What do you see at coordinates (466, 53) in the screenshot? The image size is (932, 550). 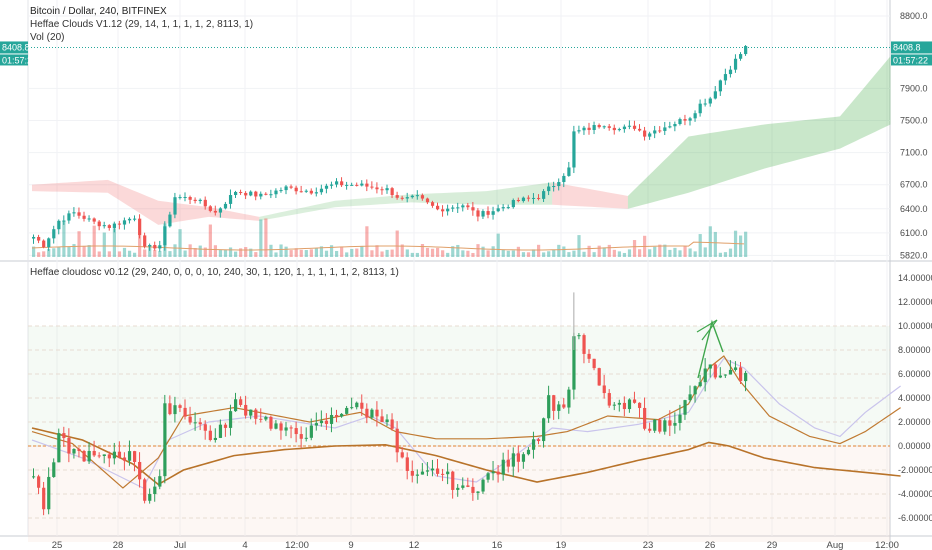 I see `last-price-badges: 8408.8 01:57:22 8408.8 01:57:22` at bounding box center [466, 53].